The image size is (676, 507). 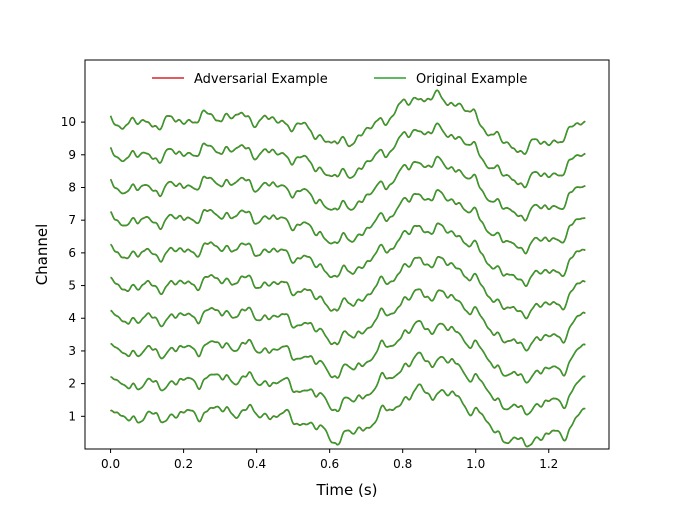 What do you see at coordinates (475, 464) in the screenshot?
I see `x-tick-label: 1.0` at bounding box center [475, 464].